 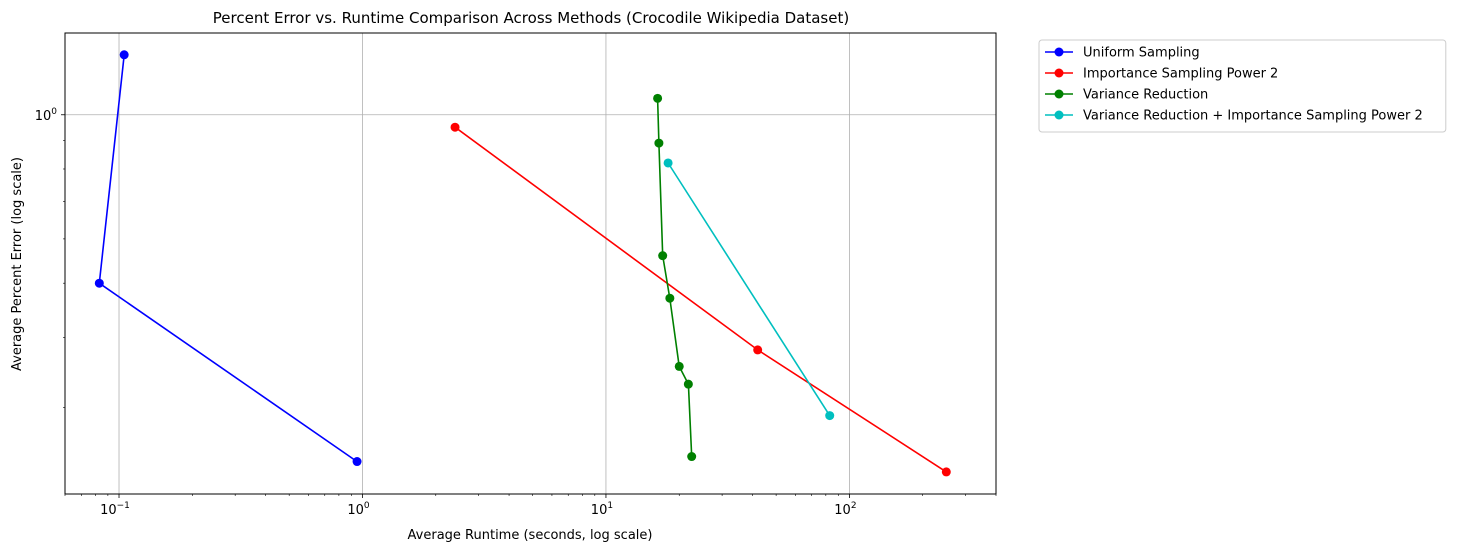 I want to click on x-tick-label: 10⁻¹, so click(x=115, y=509).